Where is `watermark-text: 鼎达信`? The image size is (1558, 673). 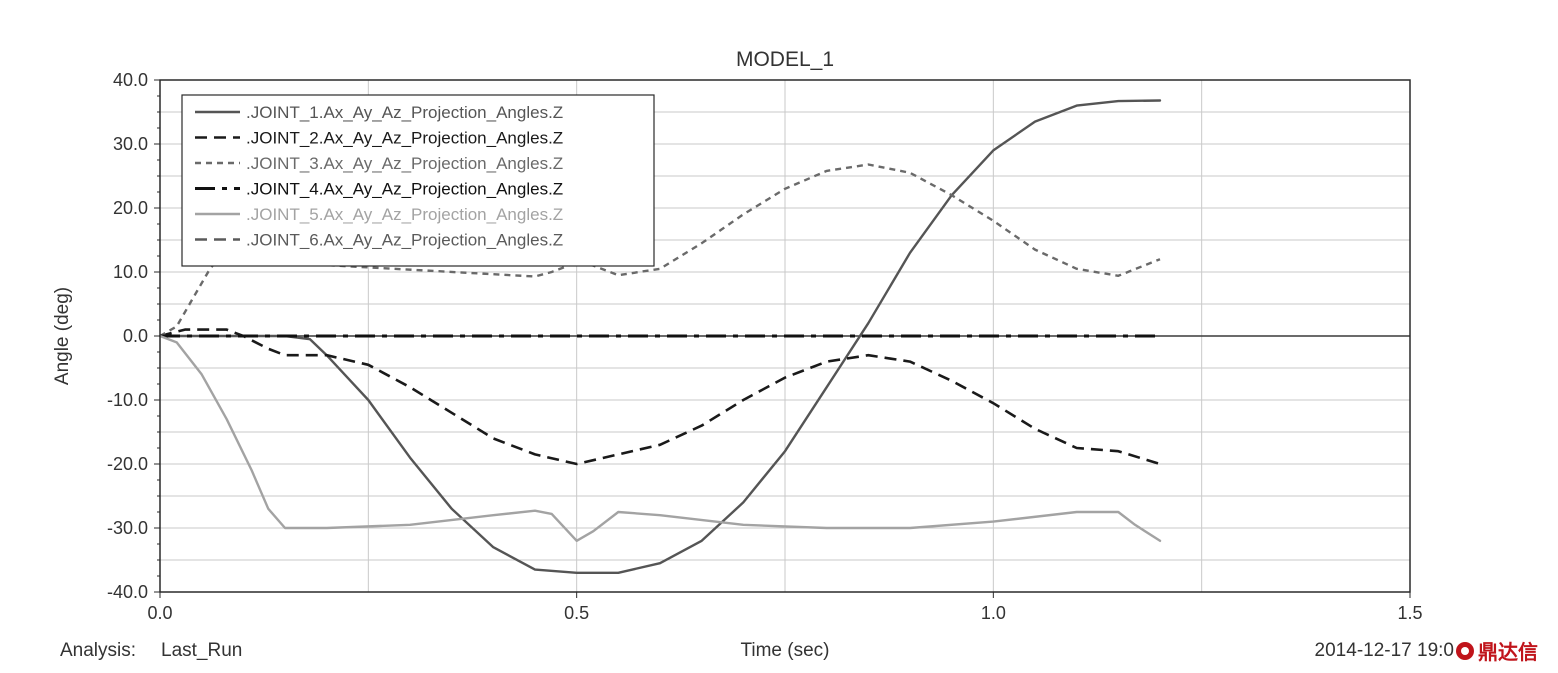 watermark-text: 鼎达信 is located at coordinates (1508, 652).